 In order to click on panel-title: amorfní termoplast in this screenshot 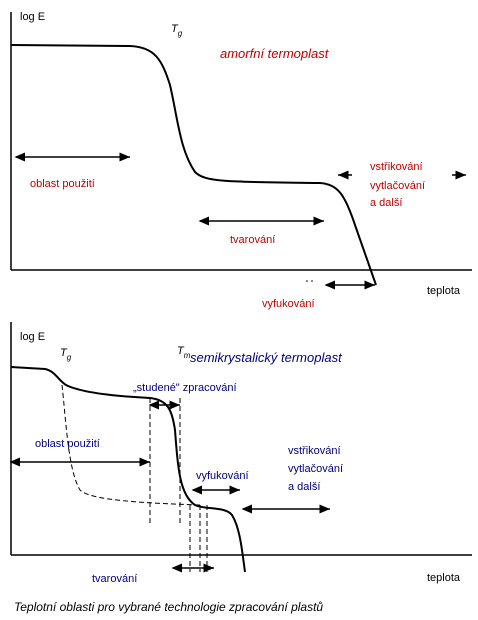, I will do `click(275, 53)`.